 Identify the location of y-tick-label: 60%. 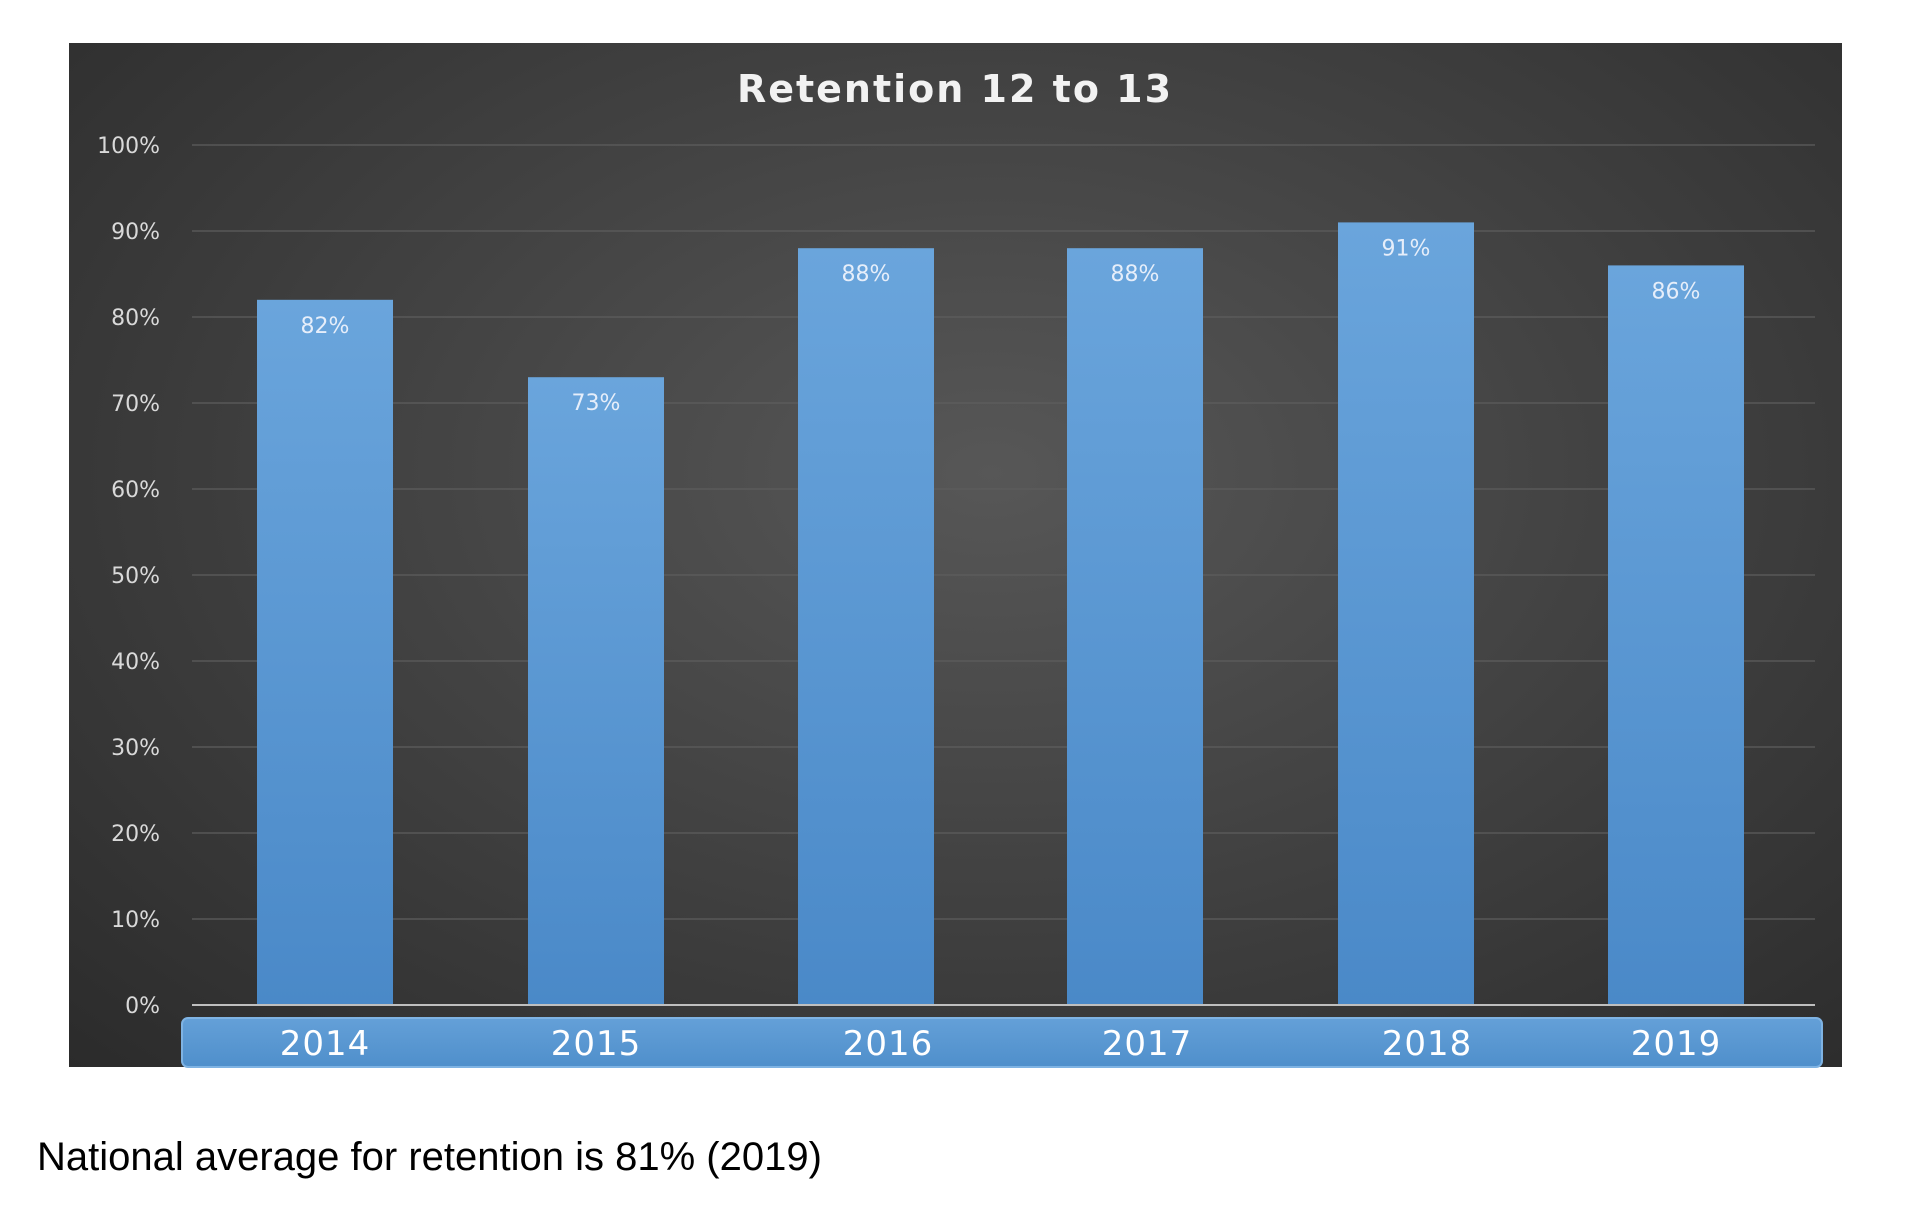
(135, 490).